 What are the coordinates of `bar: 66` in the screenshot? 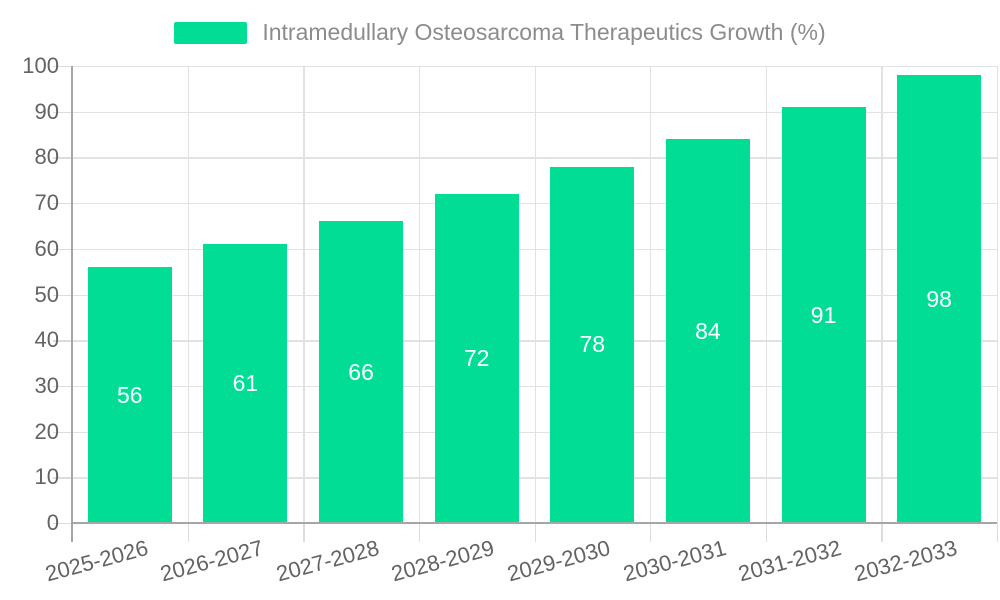 It's located at (361, 372).